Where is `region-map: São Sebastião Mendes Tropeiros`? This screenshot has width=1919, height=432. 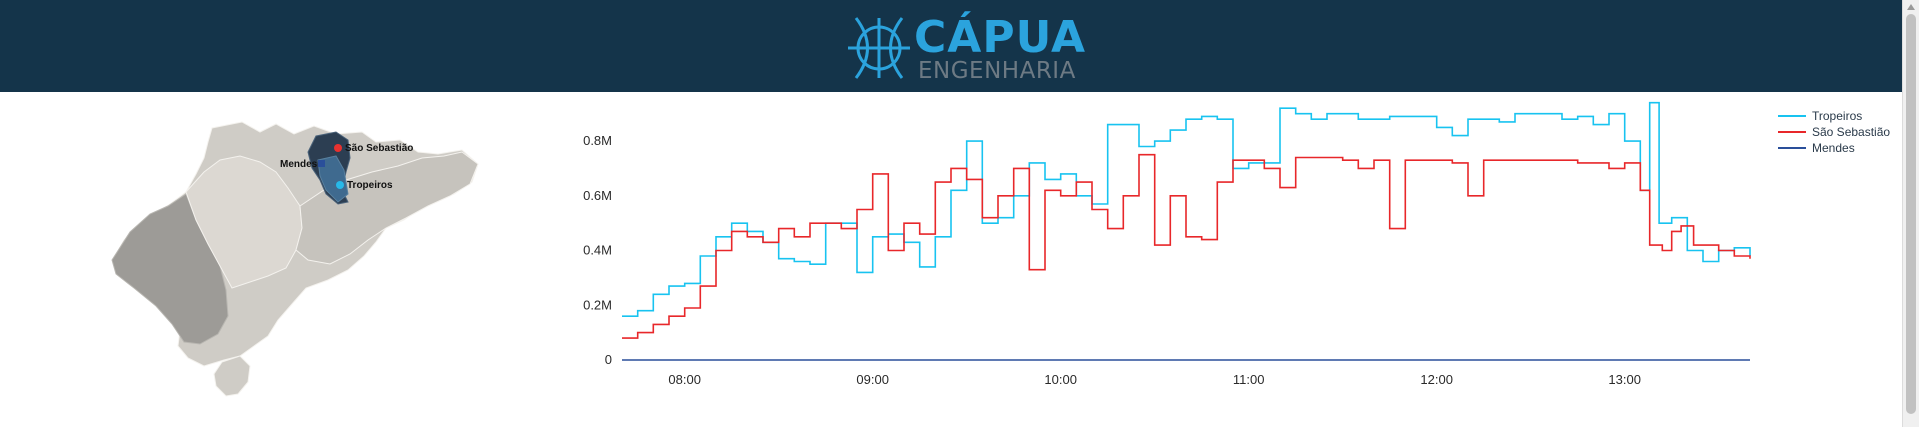 region-map: São Sebastião Mendes Tropeiros is located at coordinates (300, 260).